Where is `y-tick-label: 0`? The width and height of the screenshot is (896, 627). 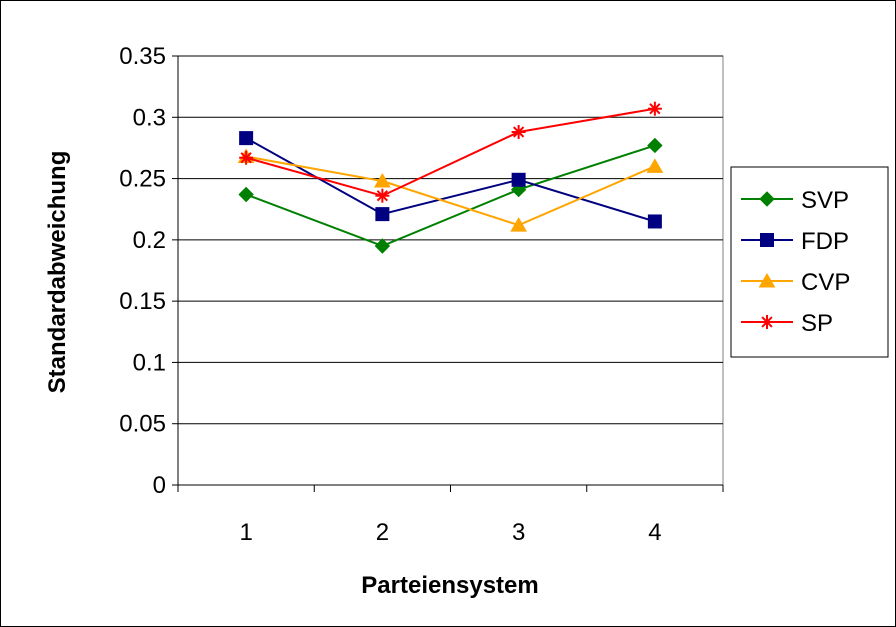 y-tick-label: 0 is located at coordinates (159, 485).